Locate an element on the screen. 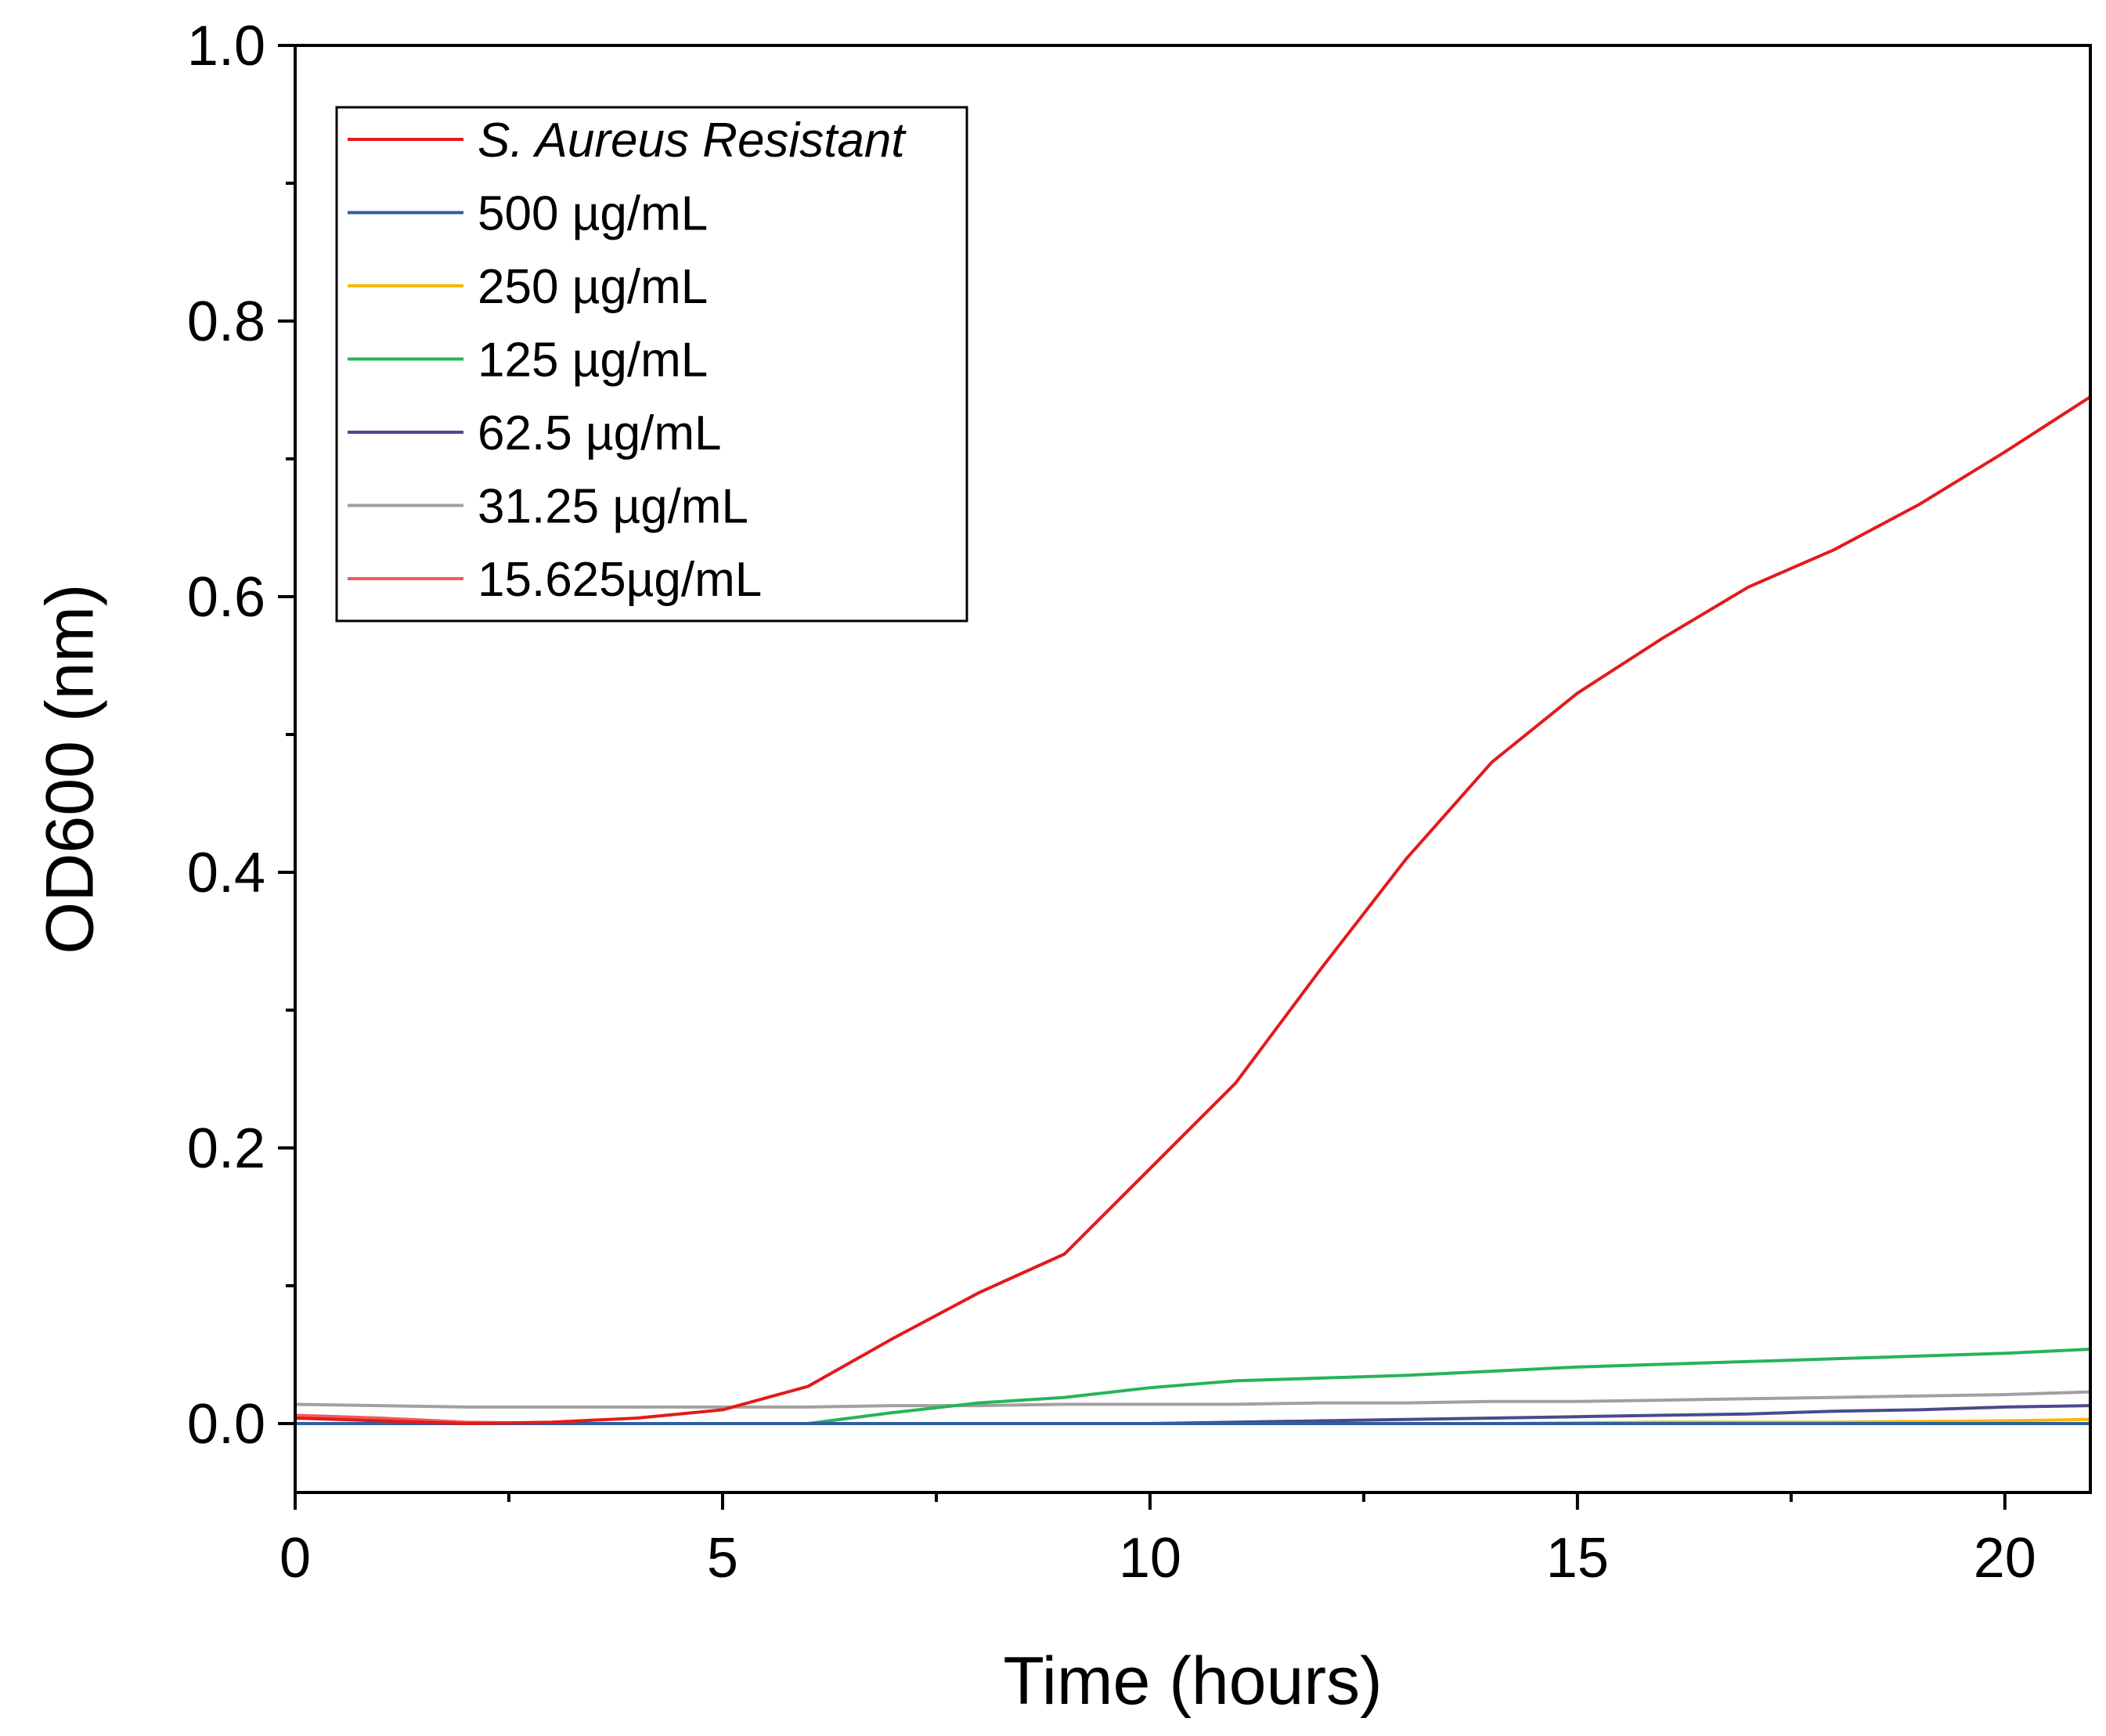 This screenshot has width=2106, height=1736. series-line-125-g-ml is located at coordinates (1193, 1386).